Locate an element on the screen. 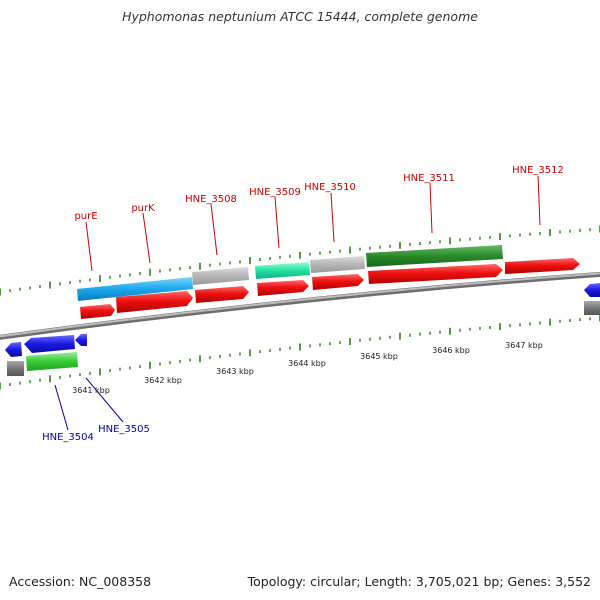  gene-HNE_3508-bar is located at coordinates (220, 276).